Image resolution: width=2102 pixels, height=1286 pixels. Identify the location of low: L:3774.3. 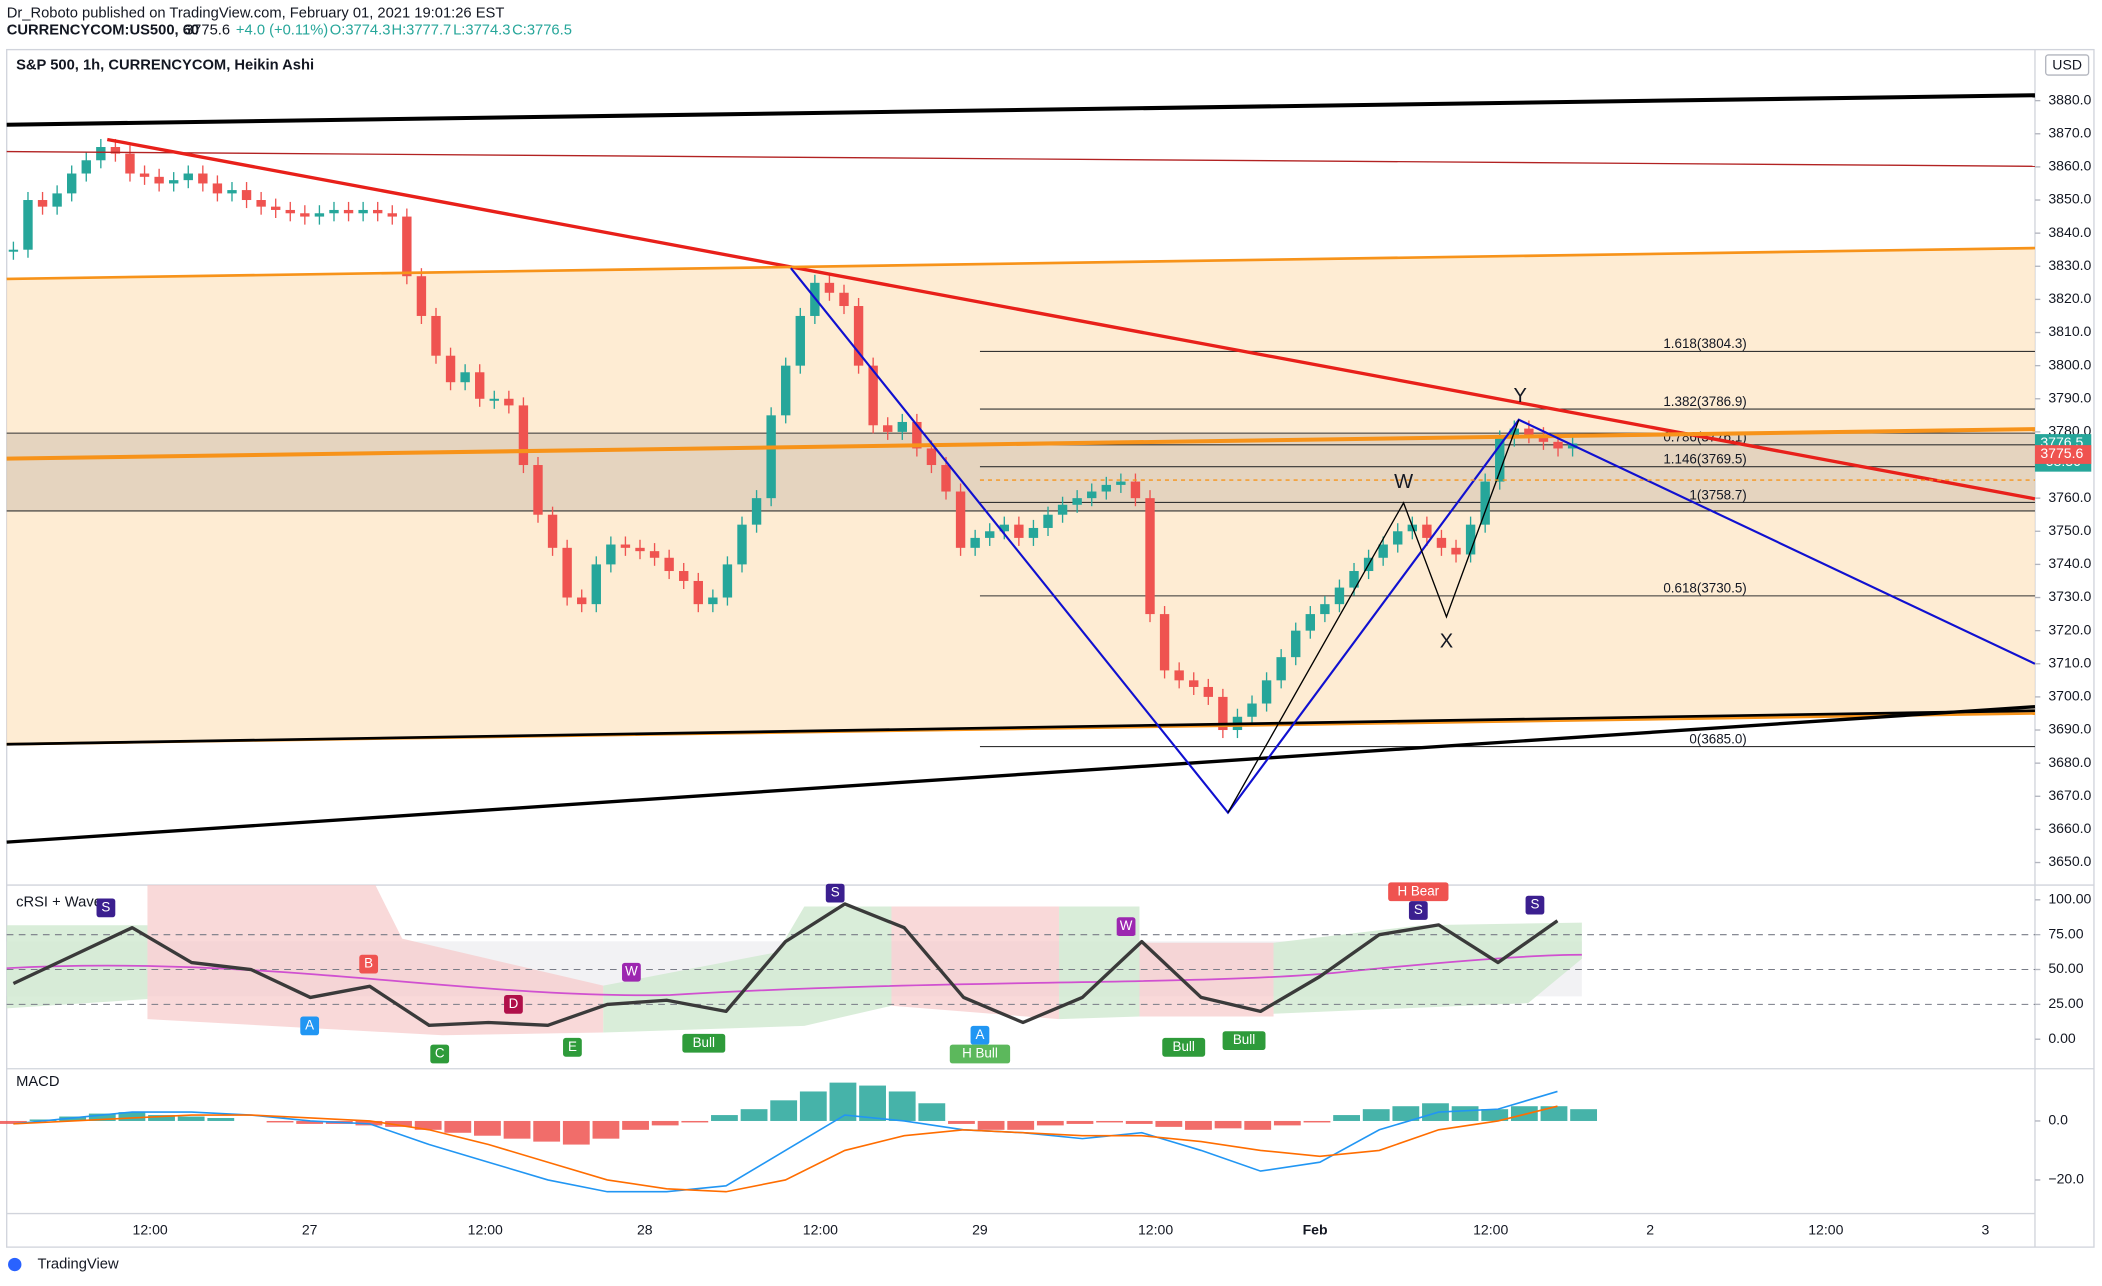
(481, 31).